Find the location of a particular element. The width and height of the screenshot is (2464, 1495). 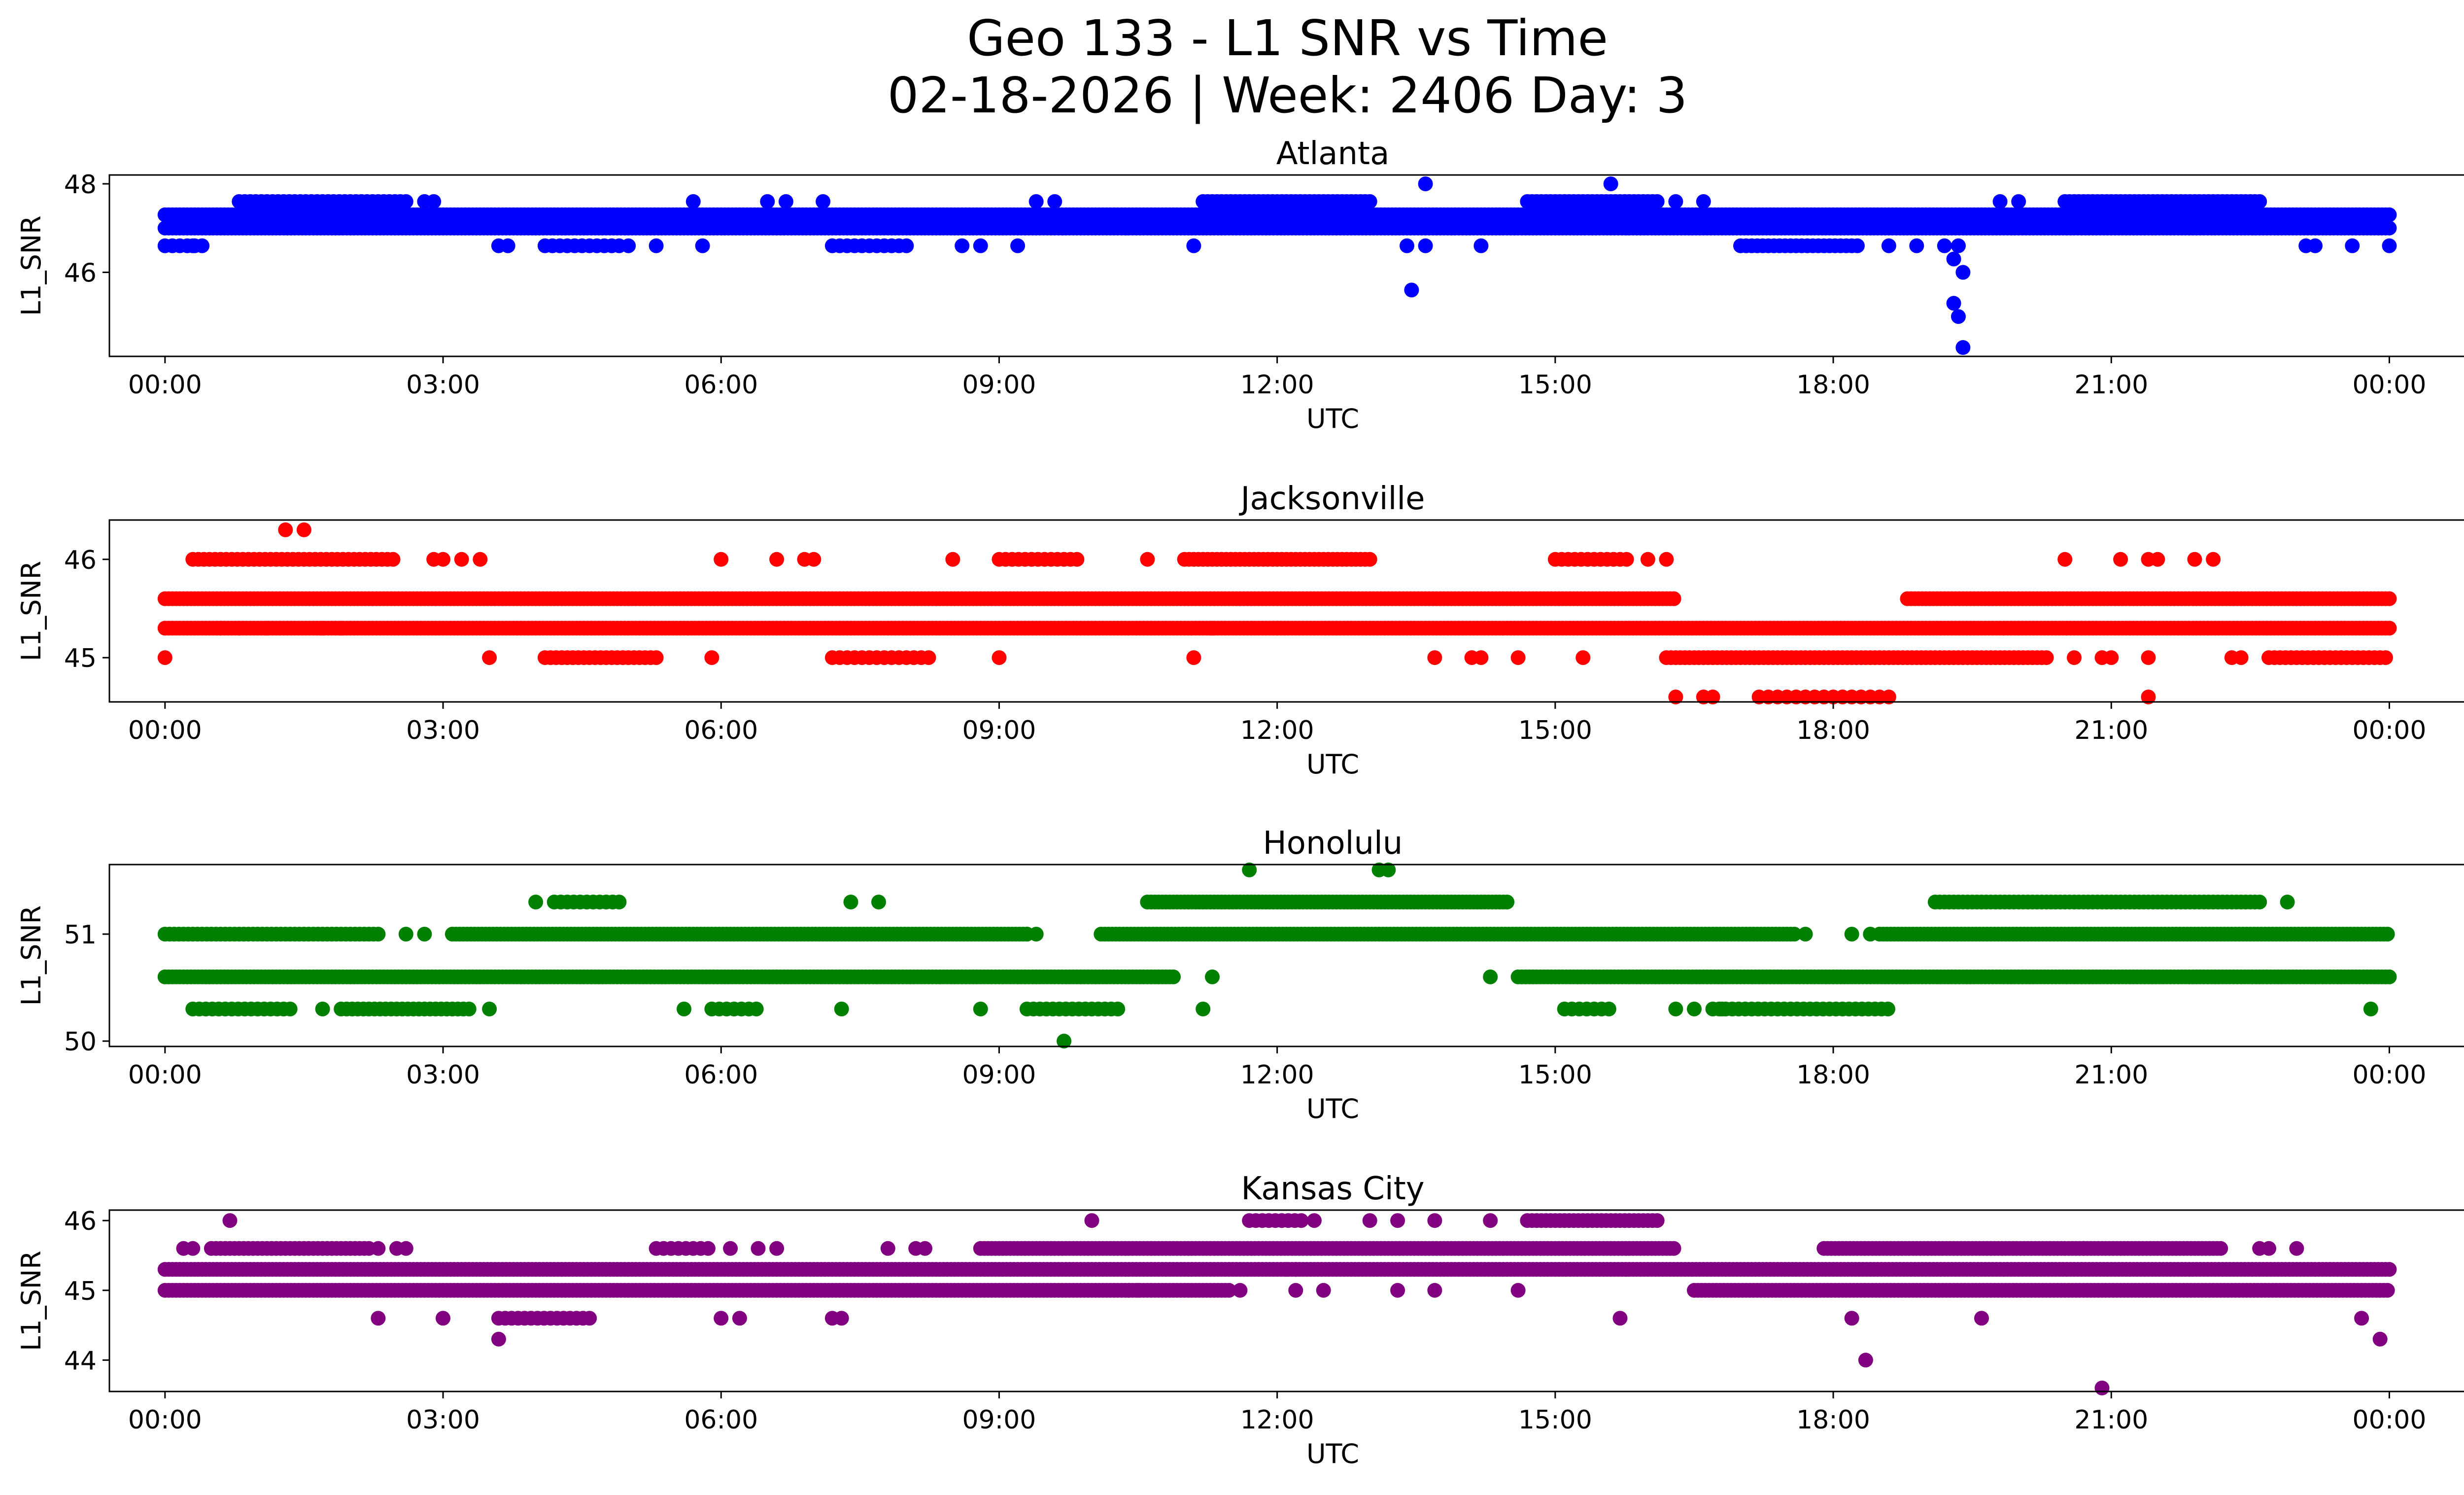

y-tick-label: 51 is located at coordinates (80, 935).